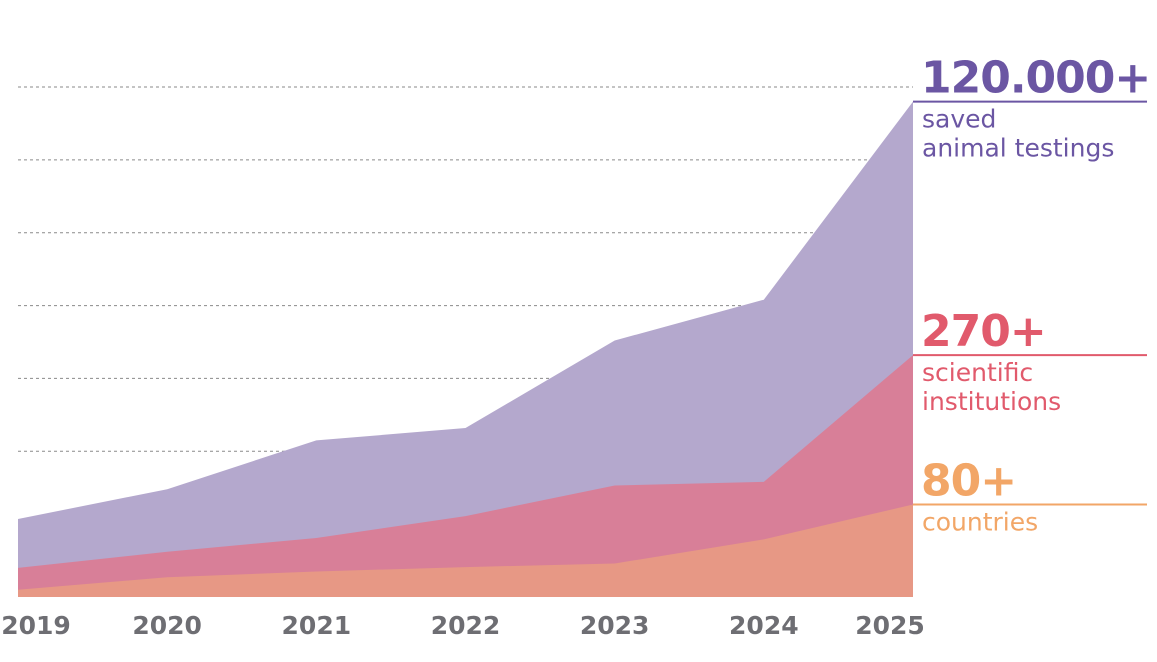  I want to click on callout-caption: saved, so click(959, 119).